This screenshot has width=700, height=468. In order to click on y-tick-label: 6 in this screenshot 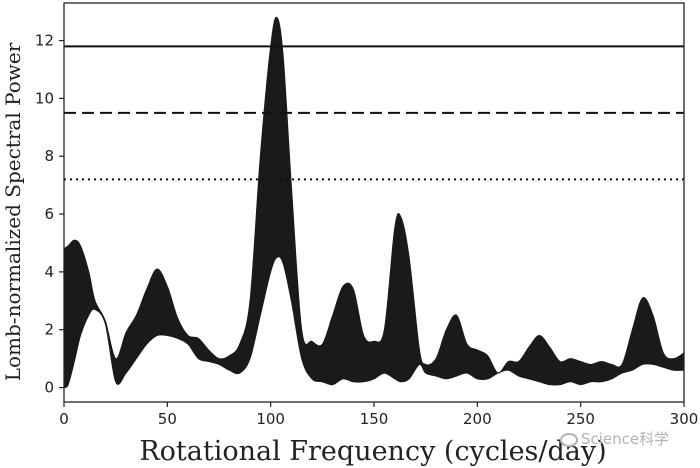, I will do `click(49, 214)`.